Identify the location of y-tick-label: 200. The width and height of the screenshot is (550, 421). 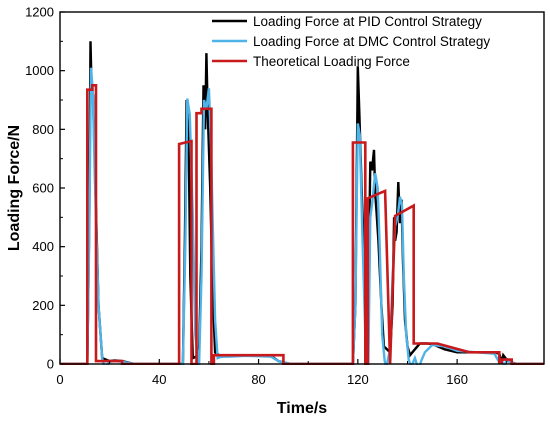
(43, 305).